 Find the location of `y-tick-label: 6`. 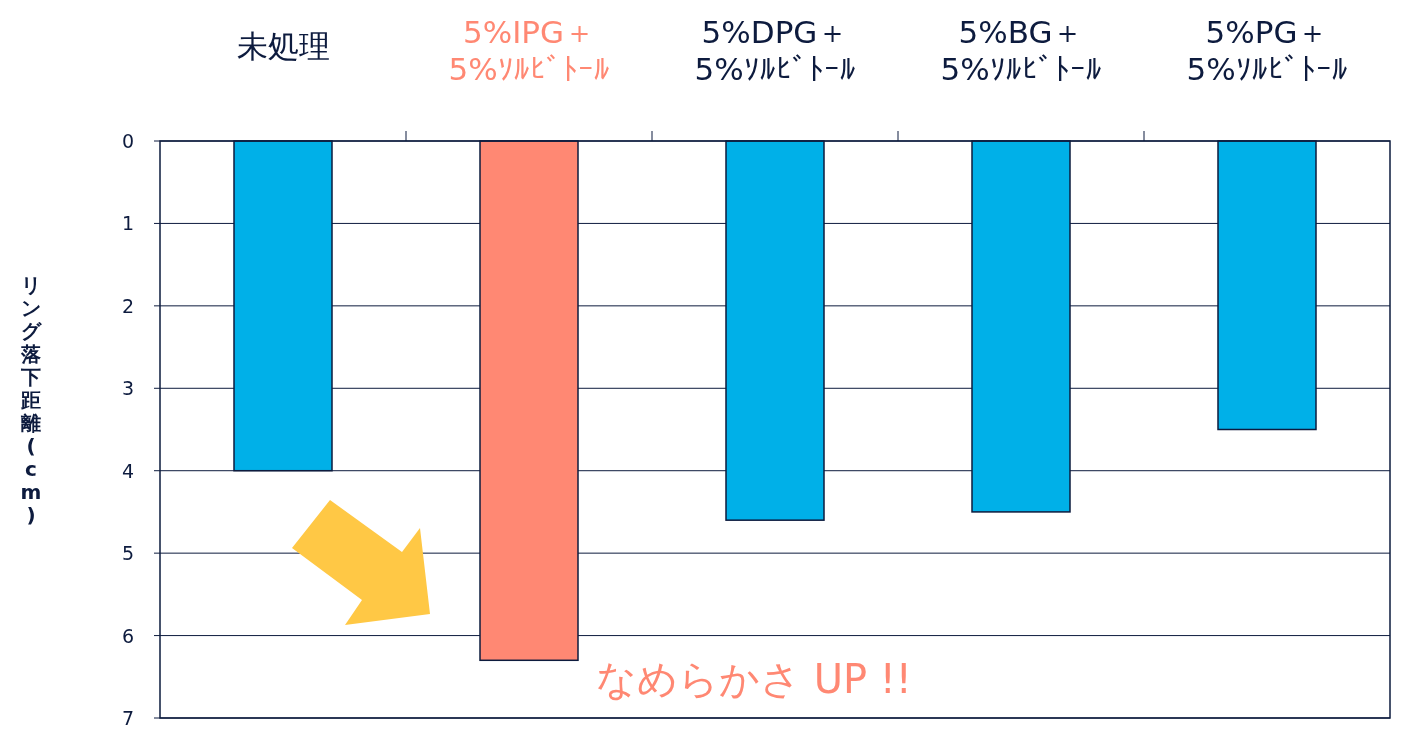

y-tick-label: 6 is located at coordinates (128, 635).